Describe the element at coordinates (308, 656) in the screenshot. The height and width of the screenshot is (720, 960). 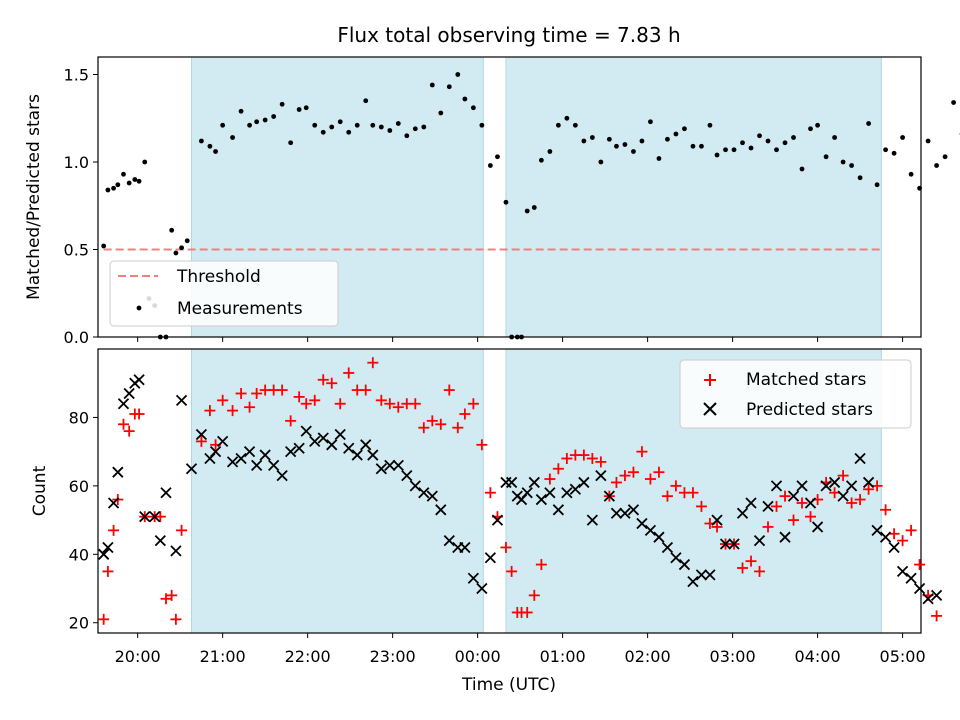
I see `x-tick-label: 22:00` at that location.